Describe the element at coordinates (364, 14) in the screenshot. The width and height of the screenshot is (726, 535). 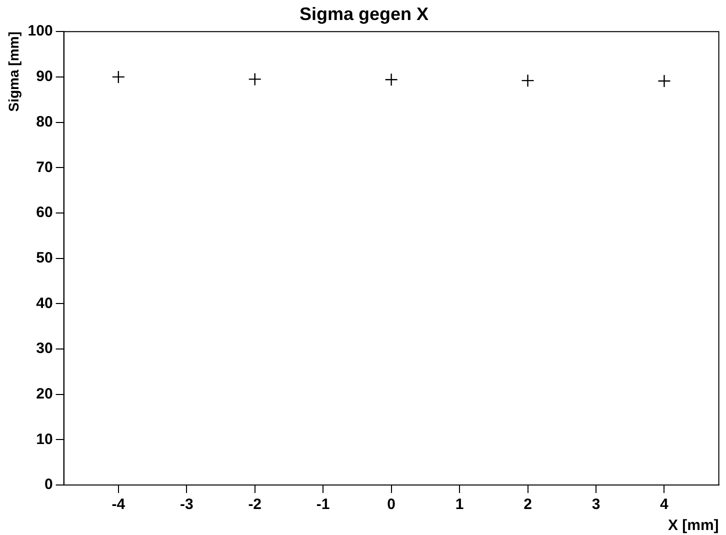
I see `chart-title: Sigma gegen X` at that location.